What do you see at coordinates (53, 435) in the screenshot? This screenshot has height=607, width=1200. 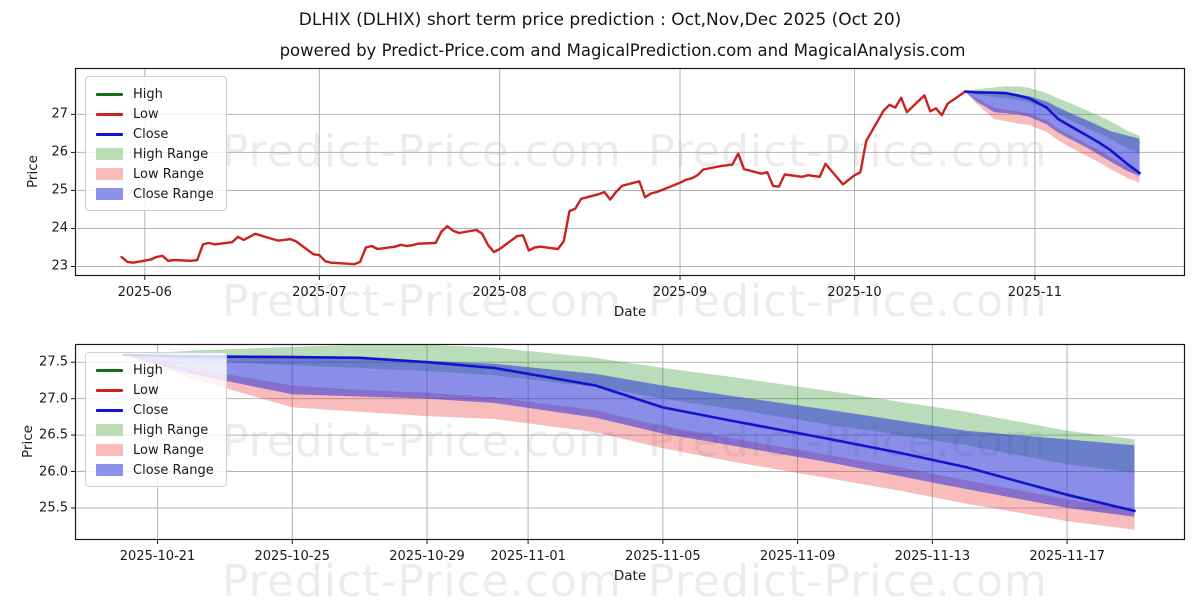 I see `y-tick-label: 26.5` at bounding box center [53, 435].